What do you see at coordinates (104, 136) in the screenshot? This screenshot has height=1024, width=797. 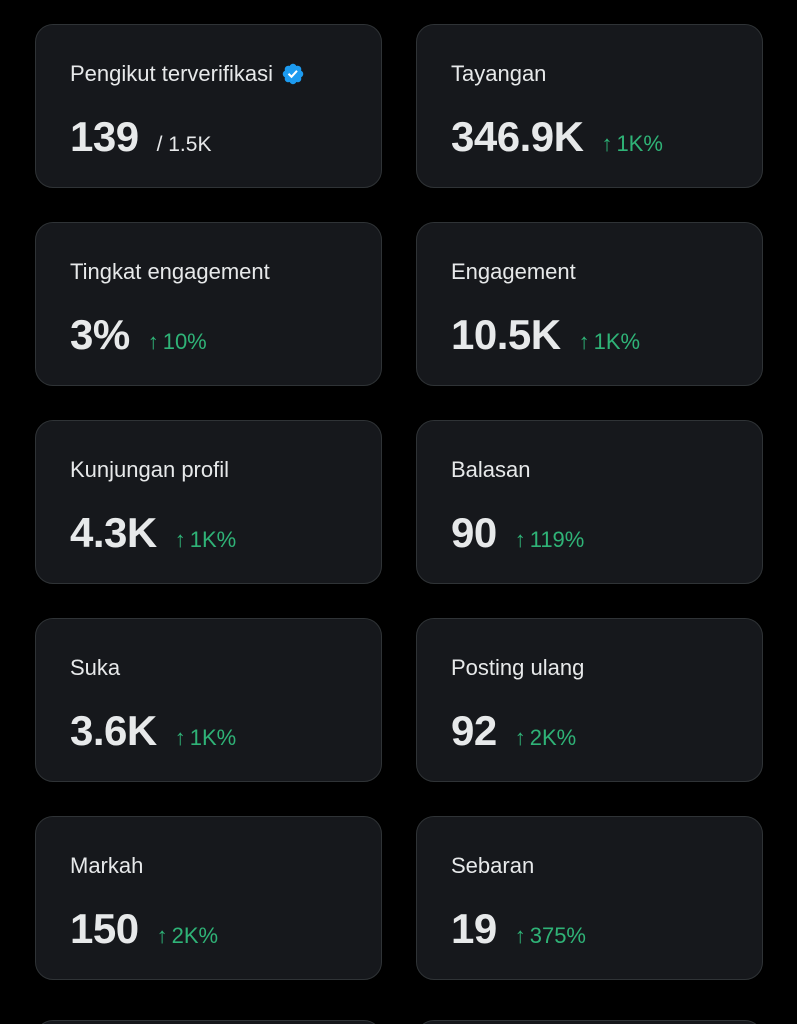 I see `metric-value: 139` at bounding box center [104, 136].